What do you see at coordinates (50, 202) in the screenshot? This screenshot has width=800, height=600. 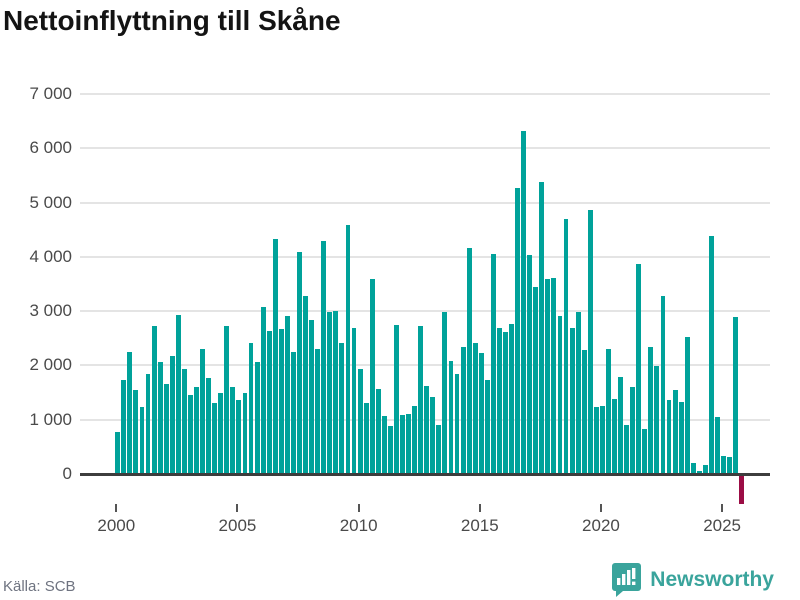 I see `y-axis-tick-label: 5 000` at bounding box center [50, 202].